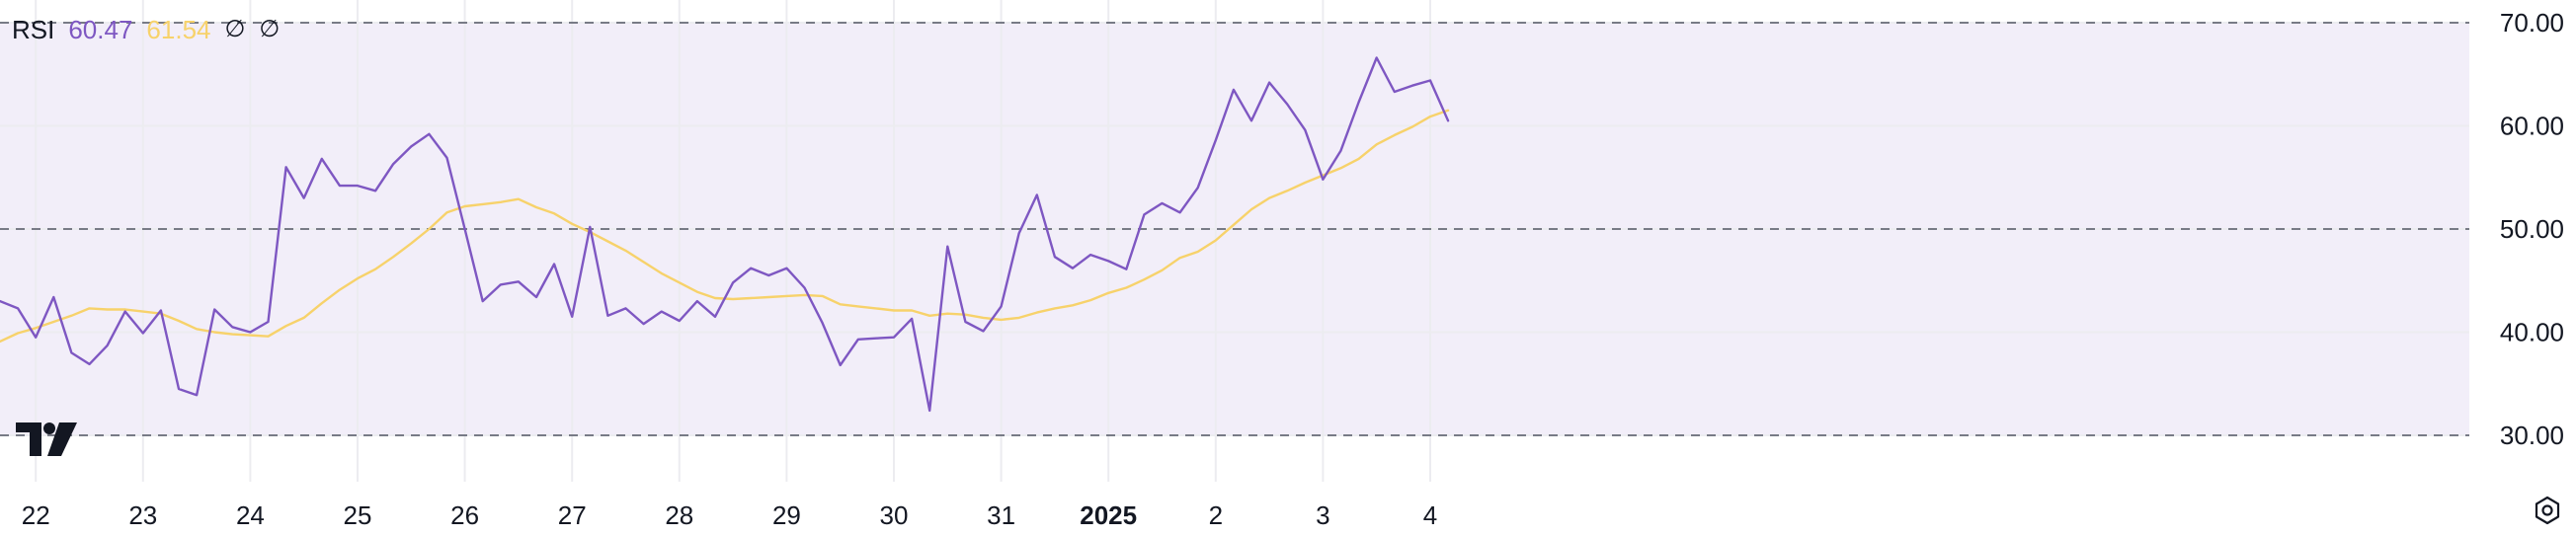 The width and height of the screenshot is (2576, 537). I want to click on gear-icon, so click(2547, 510).